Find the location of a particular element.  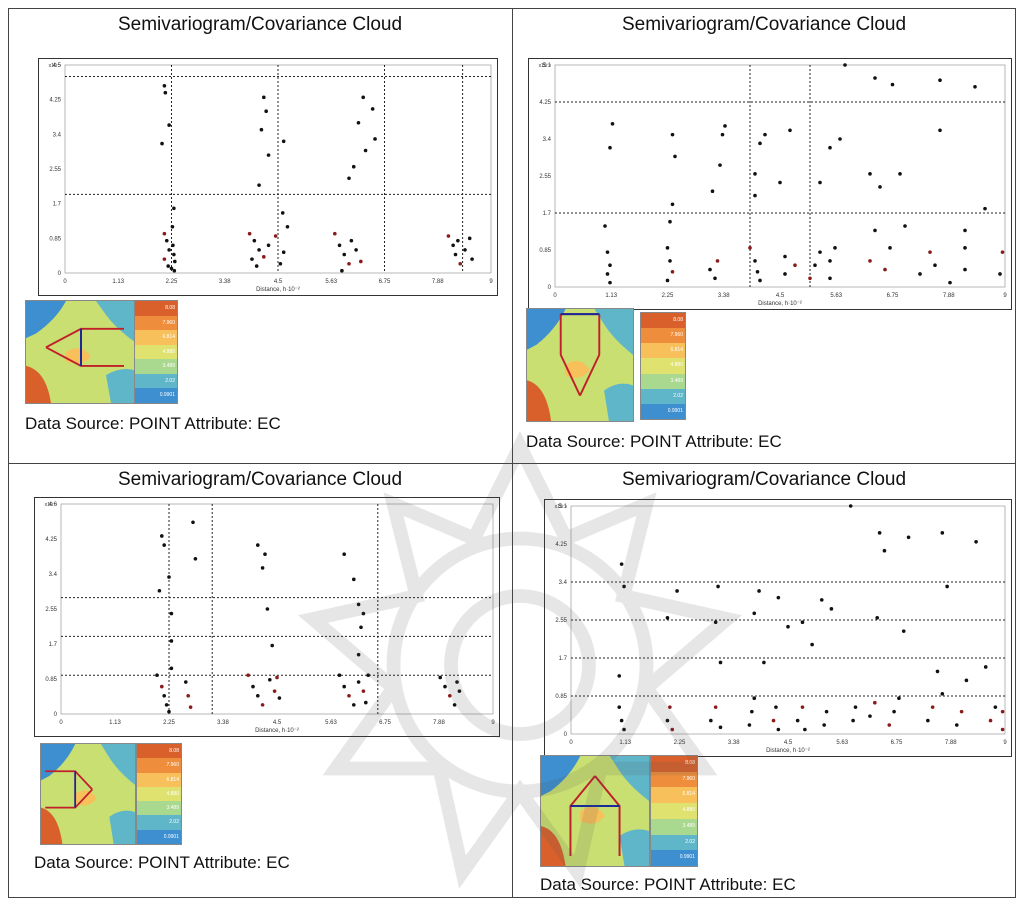

y-tick-label: 3.4 is located at coordinates (563, 583).